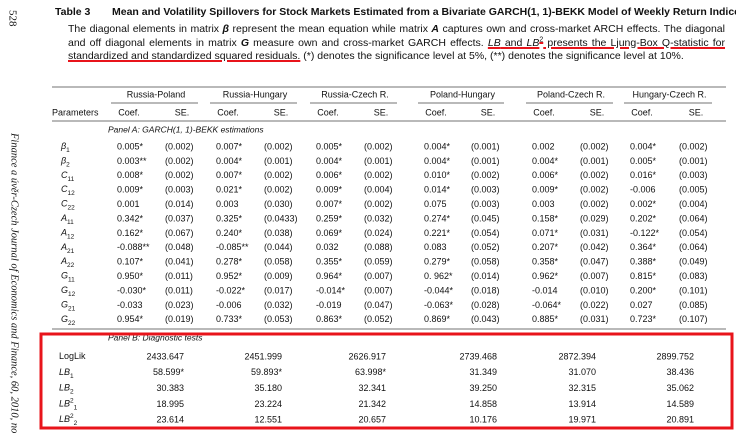 The height and width of the screenshot is (433, 736). What do you see at coordinates (693, 276) in the screenshot?
I see `se-cell: (0.083)` at bounding box center [693, 276].